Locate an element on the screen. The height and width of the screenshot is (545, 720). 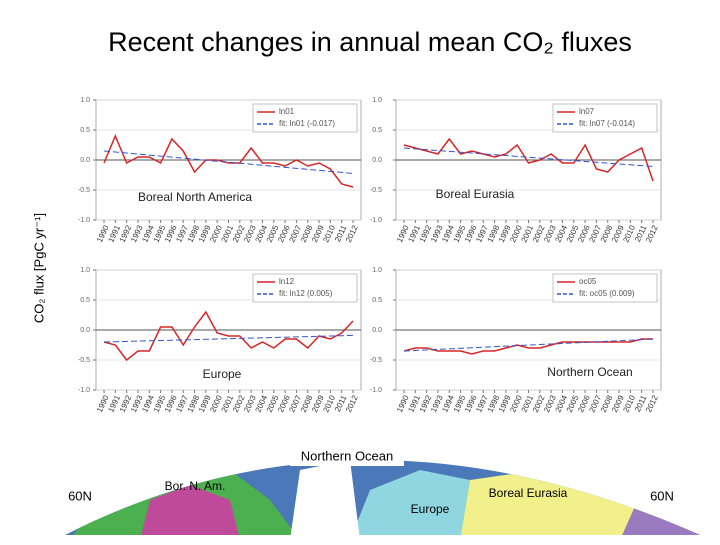
map-label: Bor. N. Am. is located at coordinates (195, 486).